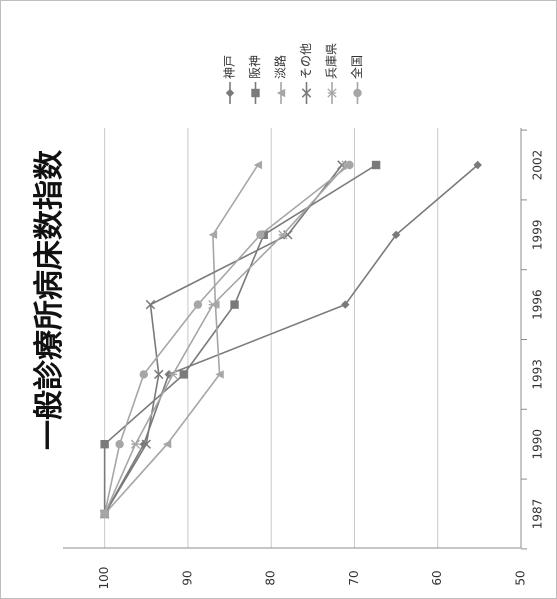 This screenshot has width=557, height=599. Describe the element at coordinates (538, 304) in the screenshot. I see `year-tick-label: 1996` at that location.